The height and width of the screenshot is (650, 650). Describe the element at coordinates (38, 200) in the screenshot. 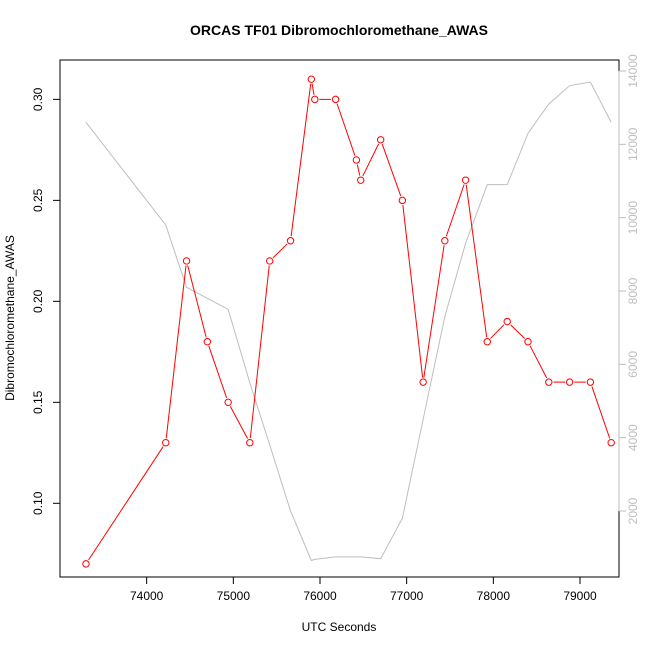

I see `y-tick-label: 0.25` at that location.